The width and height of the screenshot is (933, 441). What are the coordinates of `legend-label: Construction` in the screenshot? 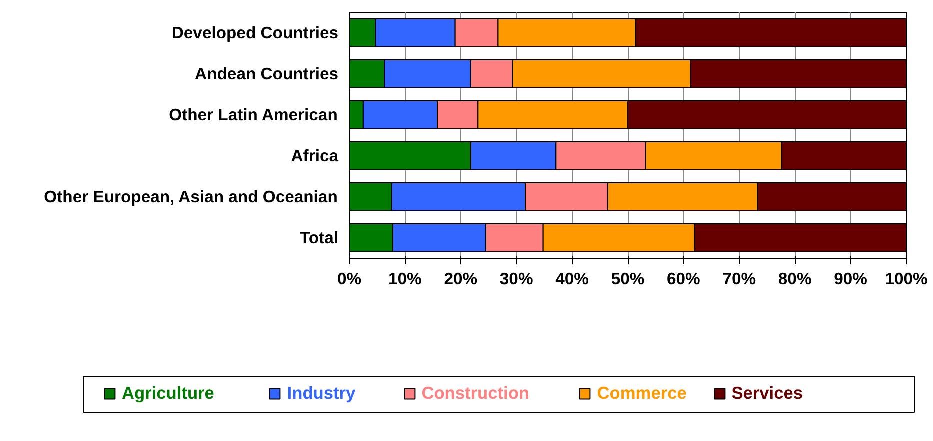 It's located at (476, 393).